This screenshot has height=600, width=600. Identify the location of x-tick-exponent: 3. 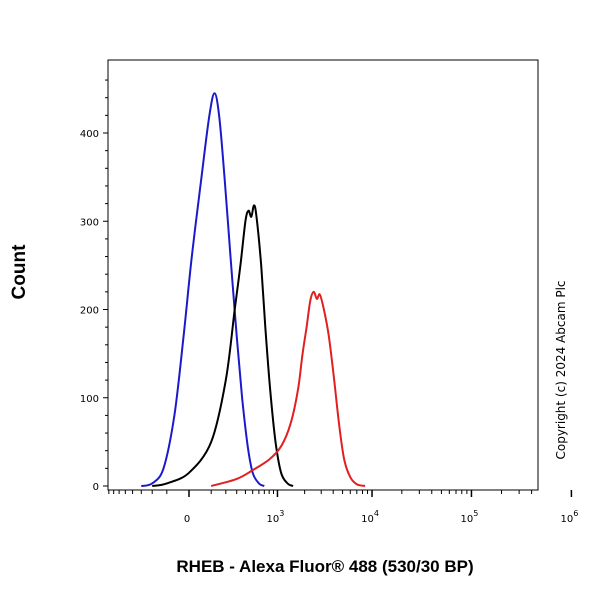
(281, 513).